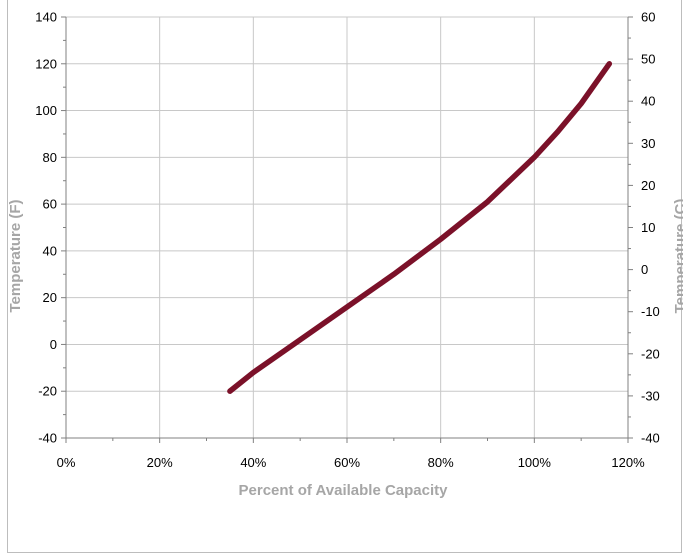  I want to click on y-tick-label: -40, so click(47, 438).